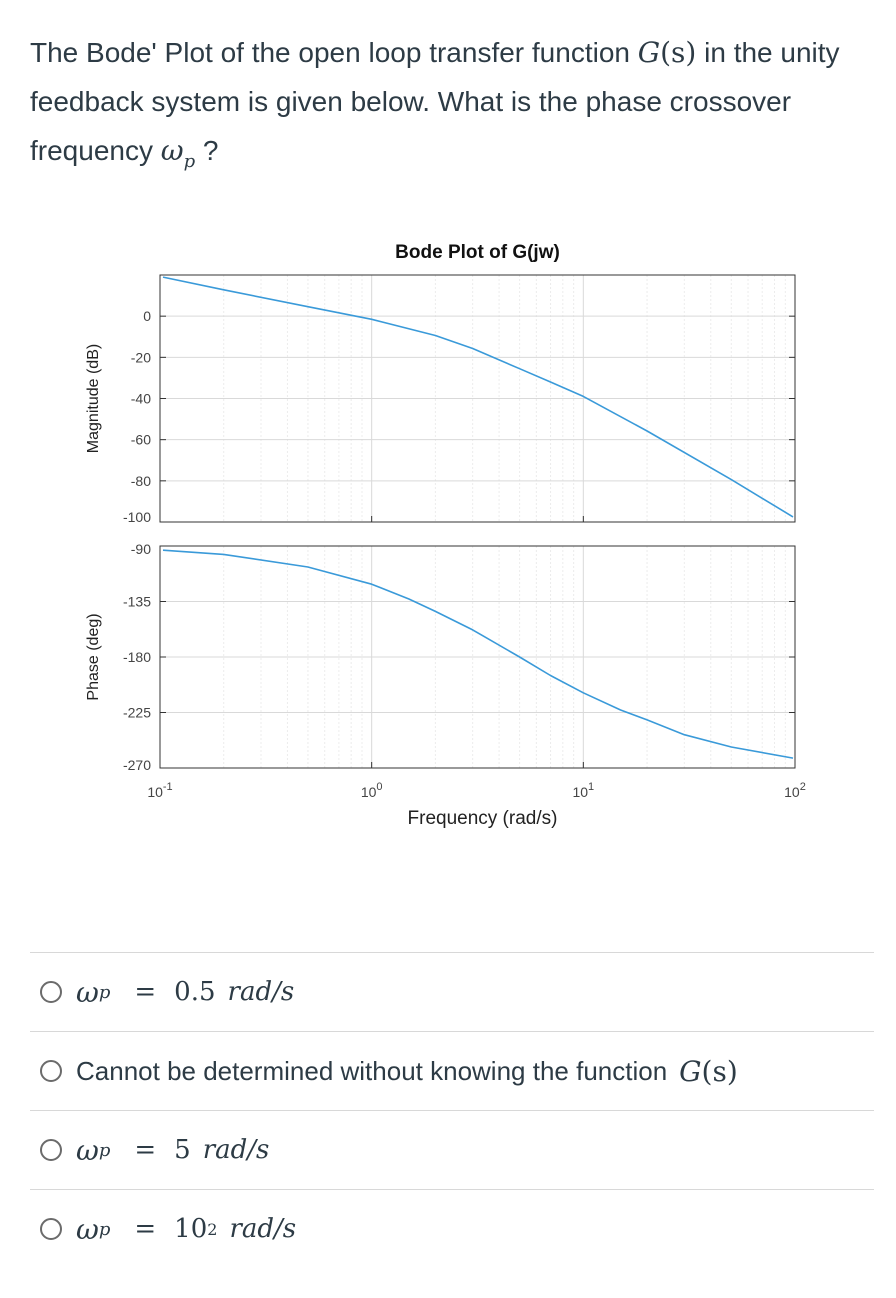  I want to click on option-3-unit: rad/s, so click(263, 1229).